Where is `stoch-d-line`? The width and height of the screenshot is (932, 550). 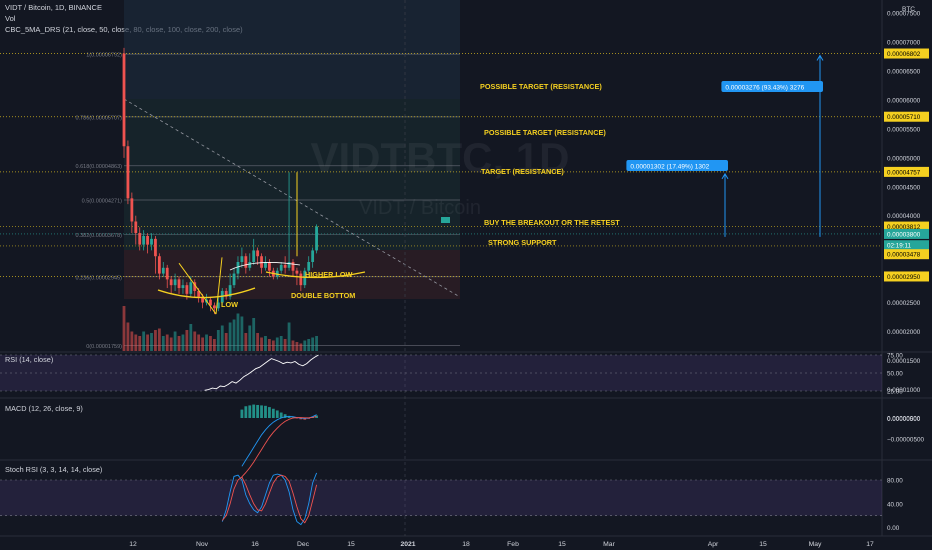
stoch-d-line is located at coordinates (269, 499).